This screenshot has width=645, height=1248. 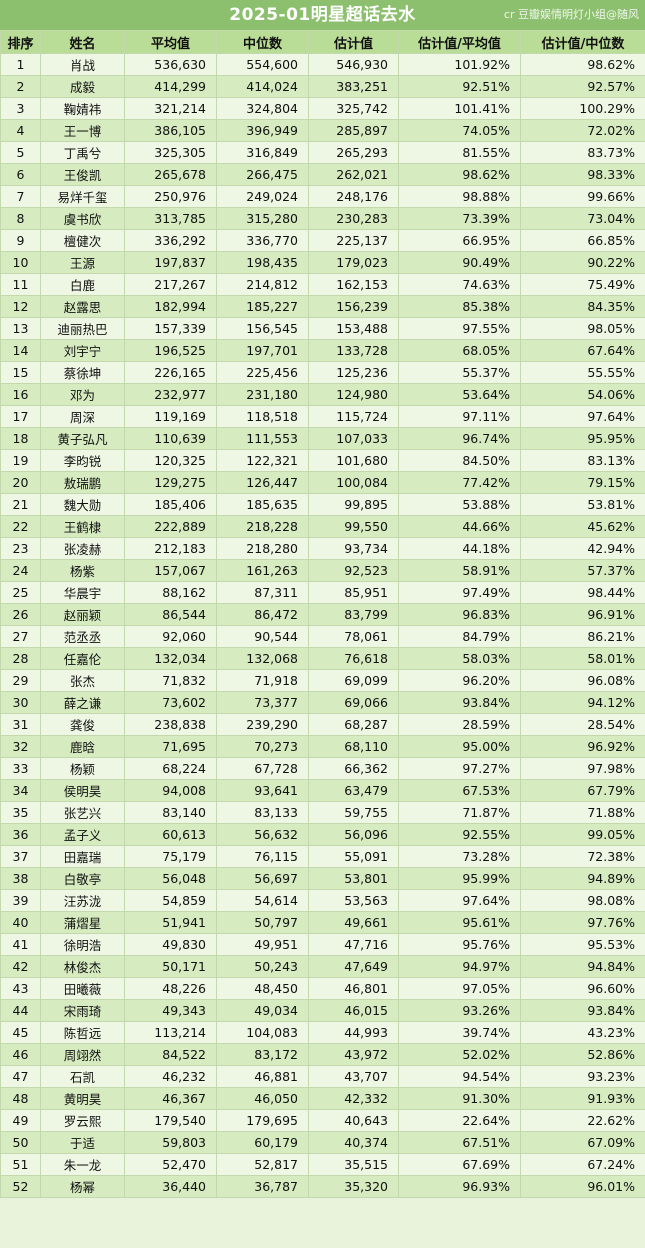 What do you see at coordinates (170, 724) in the screenshot?
I see `cell-mean: 238,838` at bounding box center [170, 724].